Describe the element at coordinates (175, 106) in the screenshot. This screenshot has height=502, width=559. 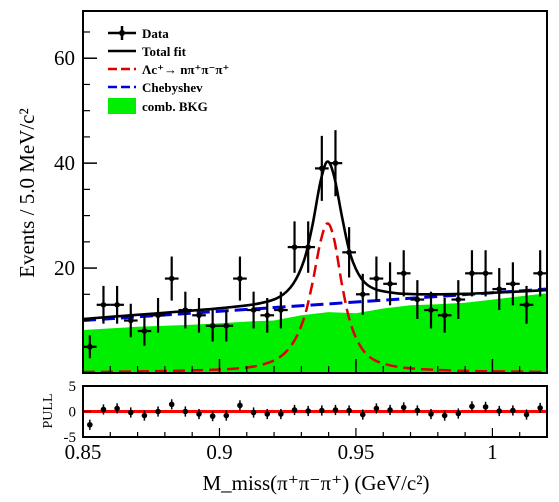
I see `legend-label-comb-bkg: comb. BKG` at that location.